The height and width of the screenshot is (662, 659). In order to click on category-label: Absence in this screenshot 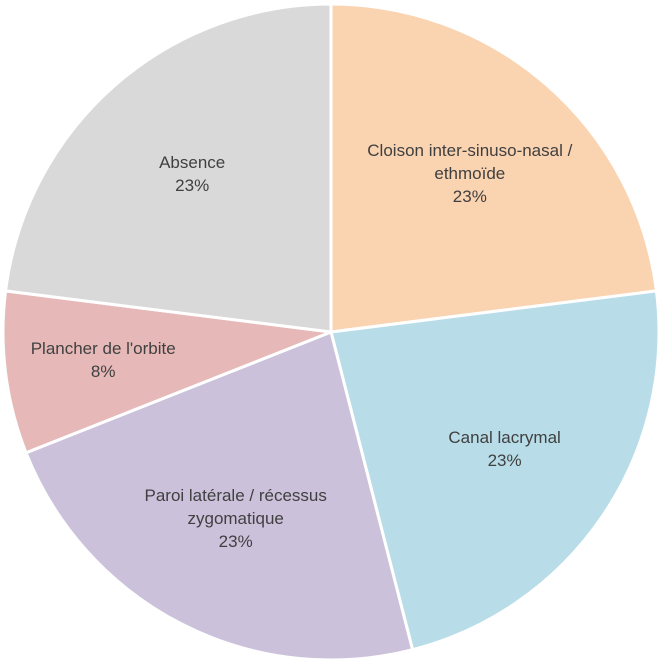, I will do `click(192, 162)`.